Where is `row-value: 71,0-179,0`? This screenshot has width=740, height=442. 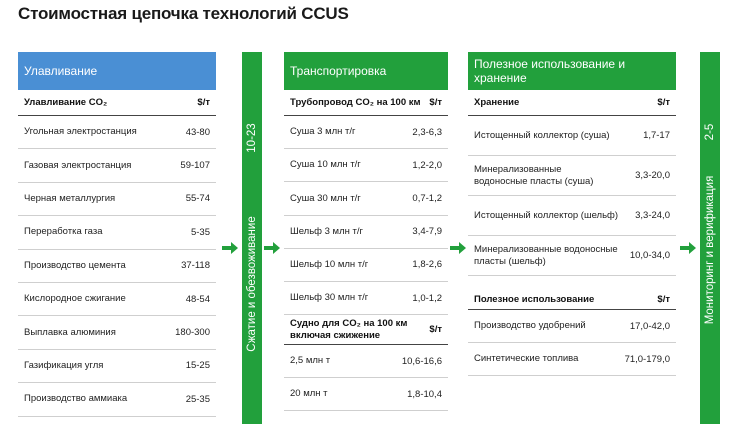 row-value: 71,0-179,0 is located at coordinates (647, 359).